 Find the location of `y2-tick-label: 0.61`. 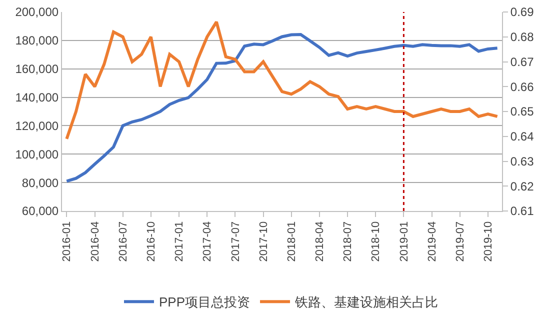

y2-tick-label: 0.61 is located at coordinates (522, 211).